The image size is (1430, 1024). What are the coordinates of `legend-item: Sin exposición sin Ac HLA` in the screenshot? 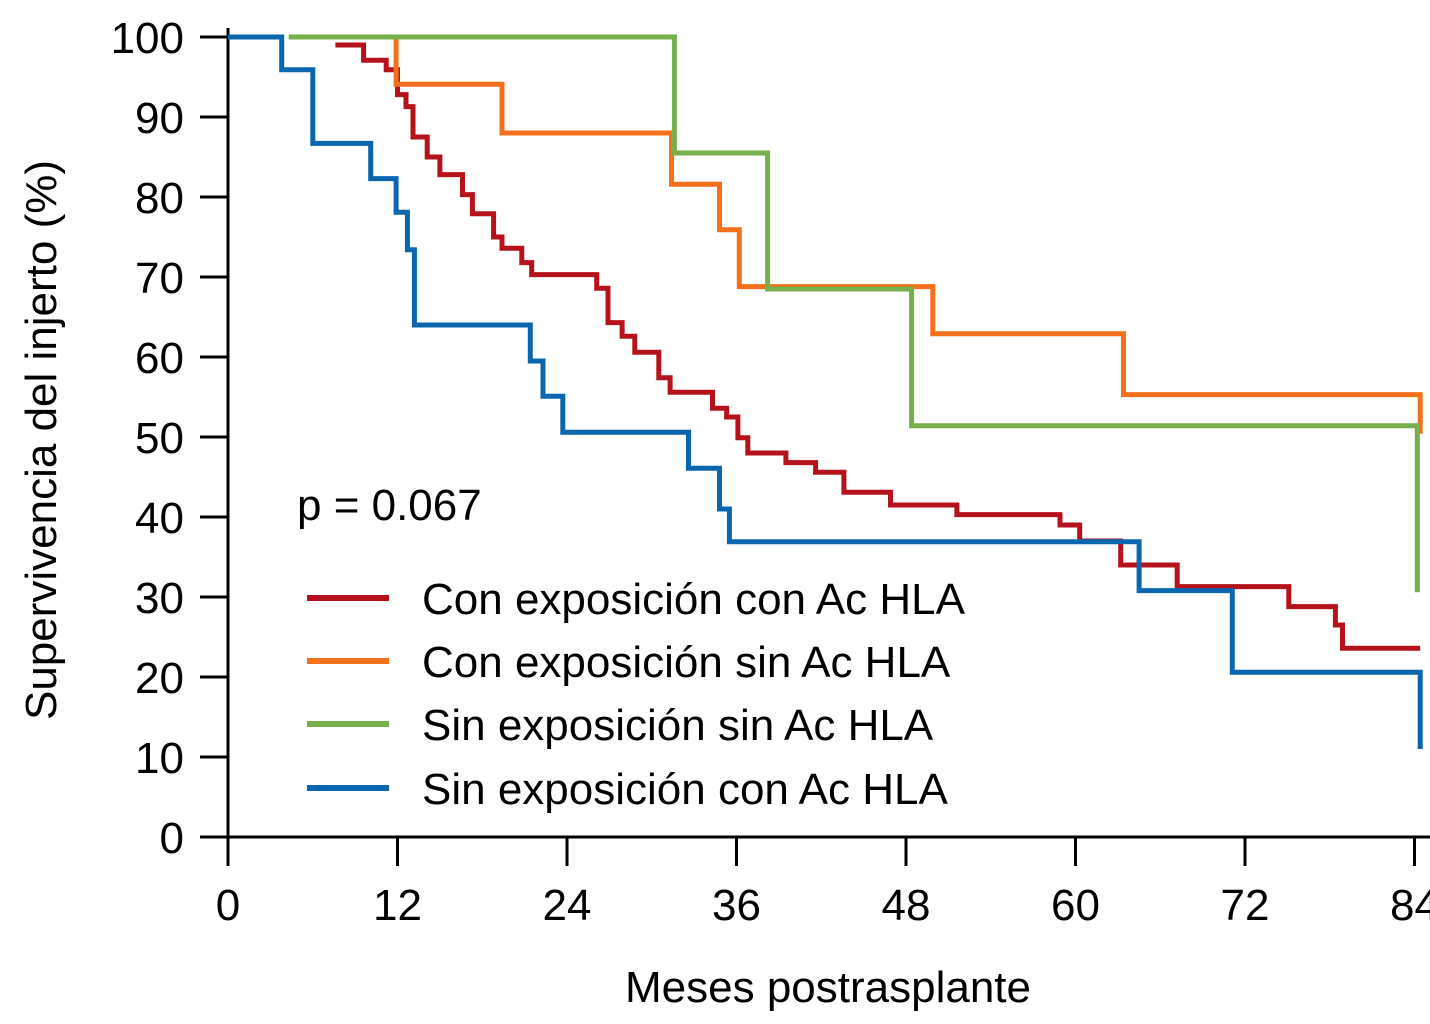 It's located at (620, 725).